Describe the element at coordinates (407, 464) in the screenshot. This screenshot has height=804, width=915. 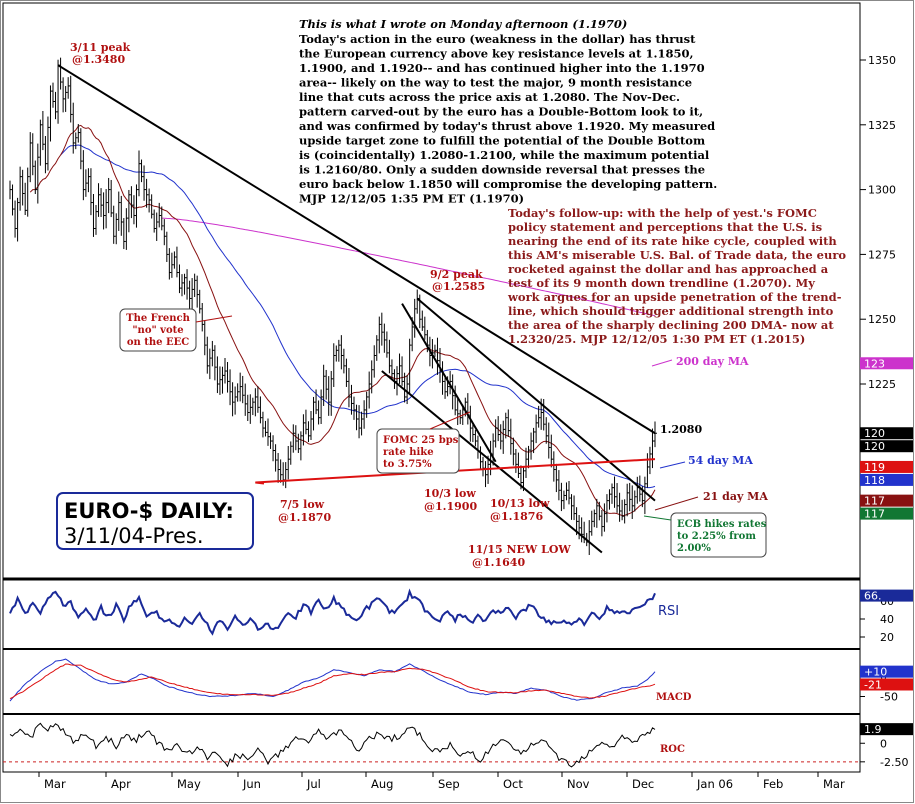
I see `fomc-line-3: to 3.75%` at that location.